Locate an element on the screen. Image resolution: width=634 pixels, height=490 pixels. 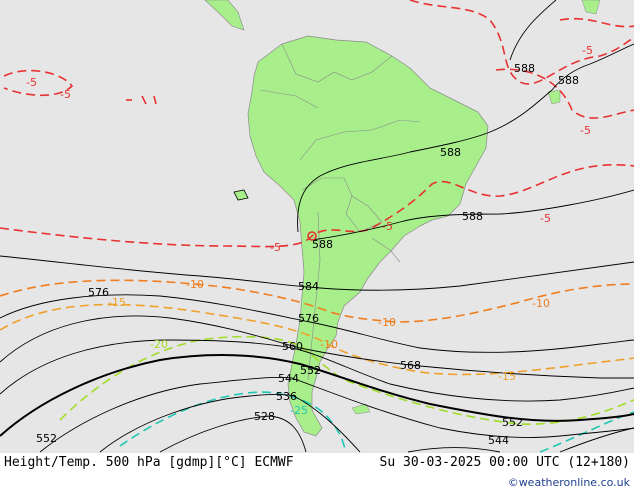
map-title: Height/Temp. 500 hPa [gdmp][°C] ECMWF is located at coordinates (149, 462).